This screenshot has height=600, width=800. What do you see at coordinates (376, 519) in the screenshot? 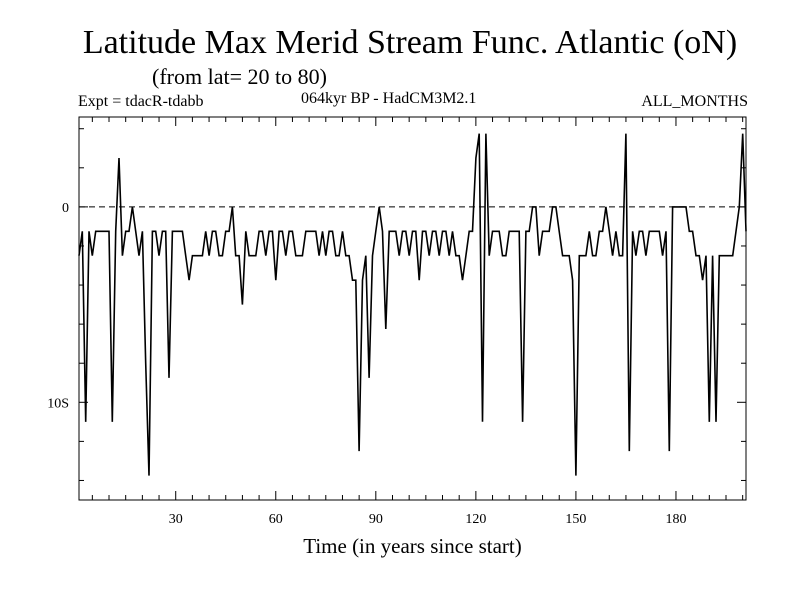
I see `x-tick-label: 90` at bounding box center [376, 519].